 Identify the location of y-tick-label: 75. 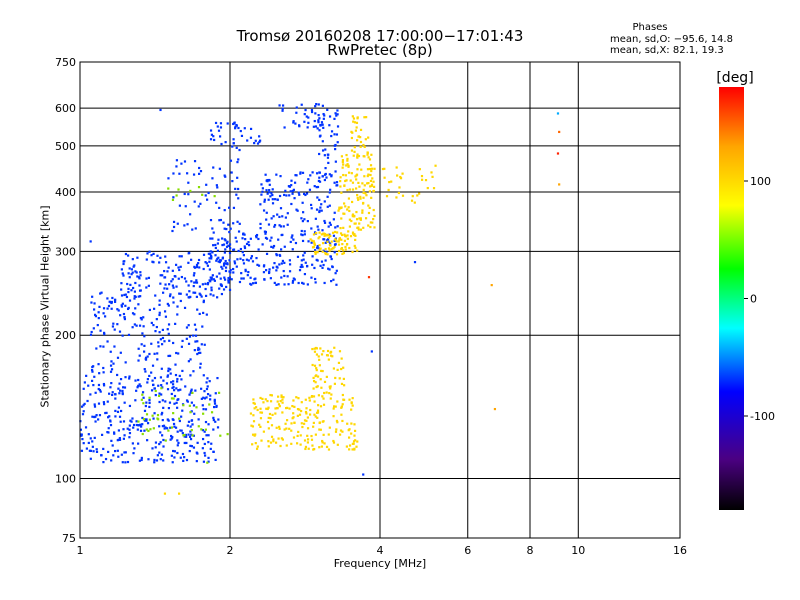
(69, 538).